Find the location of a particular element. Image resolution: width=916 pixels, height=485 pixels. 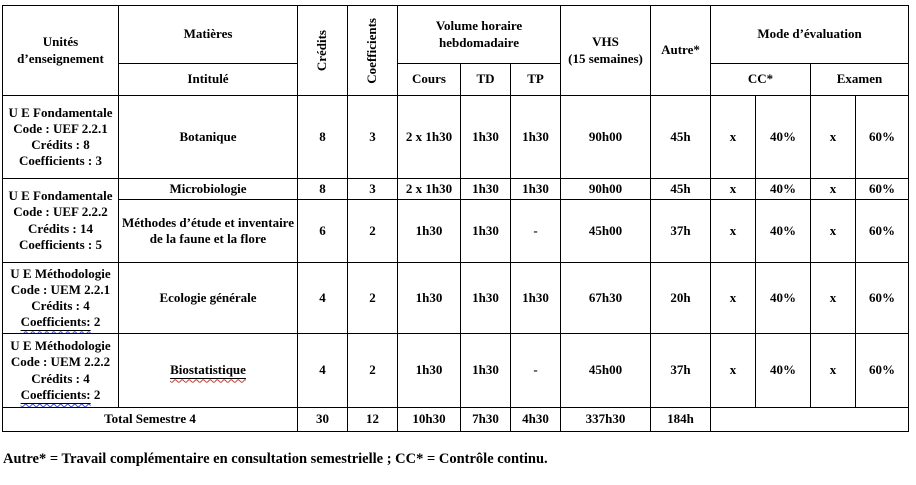

header-mode-evaluation: Mode d’évaluation is located at coordinates (809, 34).